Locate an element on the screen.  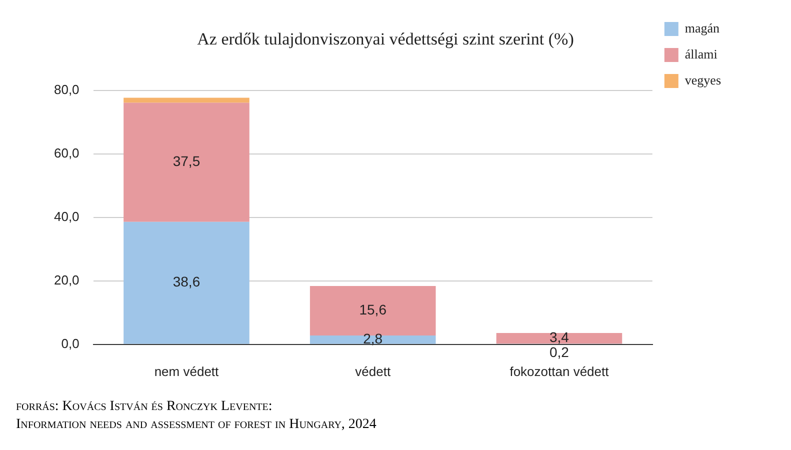
data-label: 38,6 is located at coordinates (186, 282).